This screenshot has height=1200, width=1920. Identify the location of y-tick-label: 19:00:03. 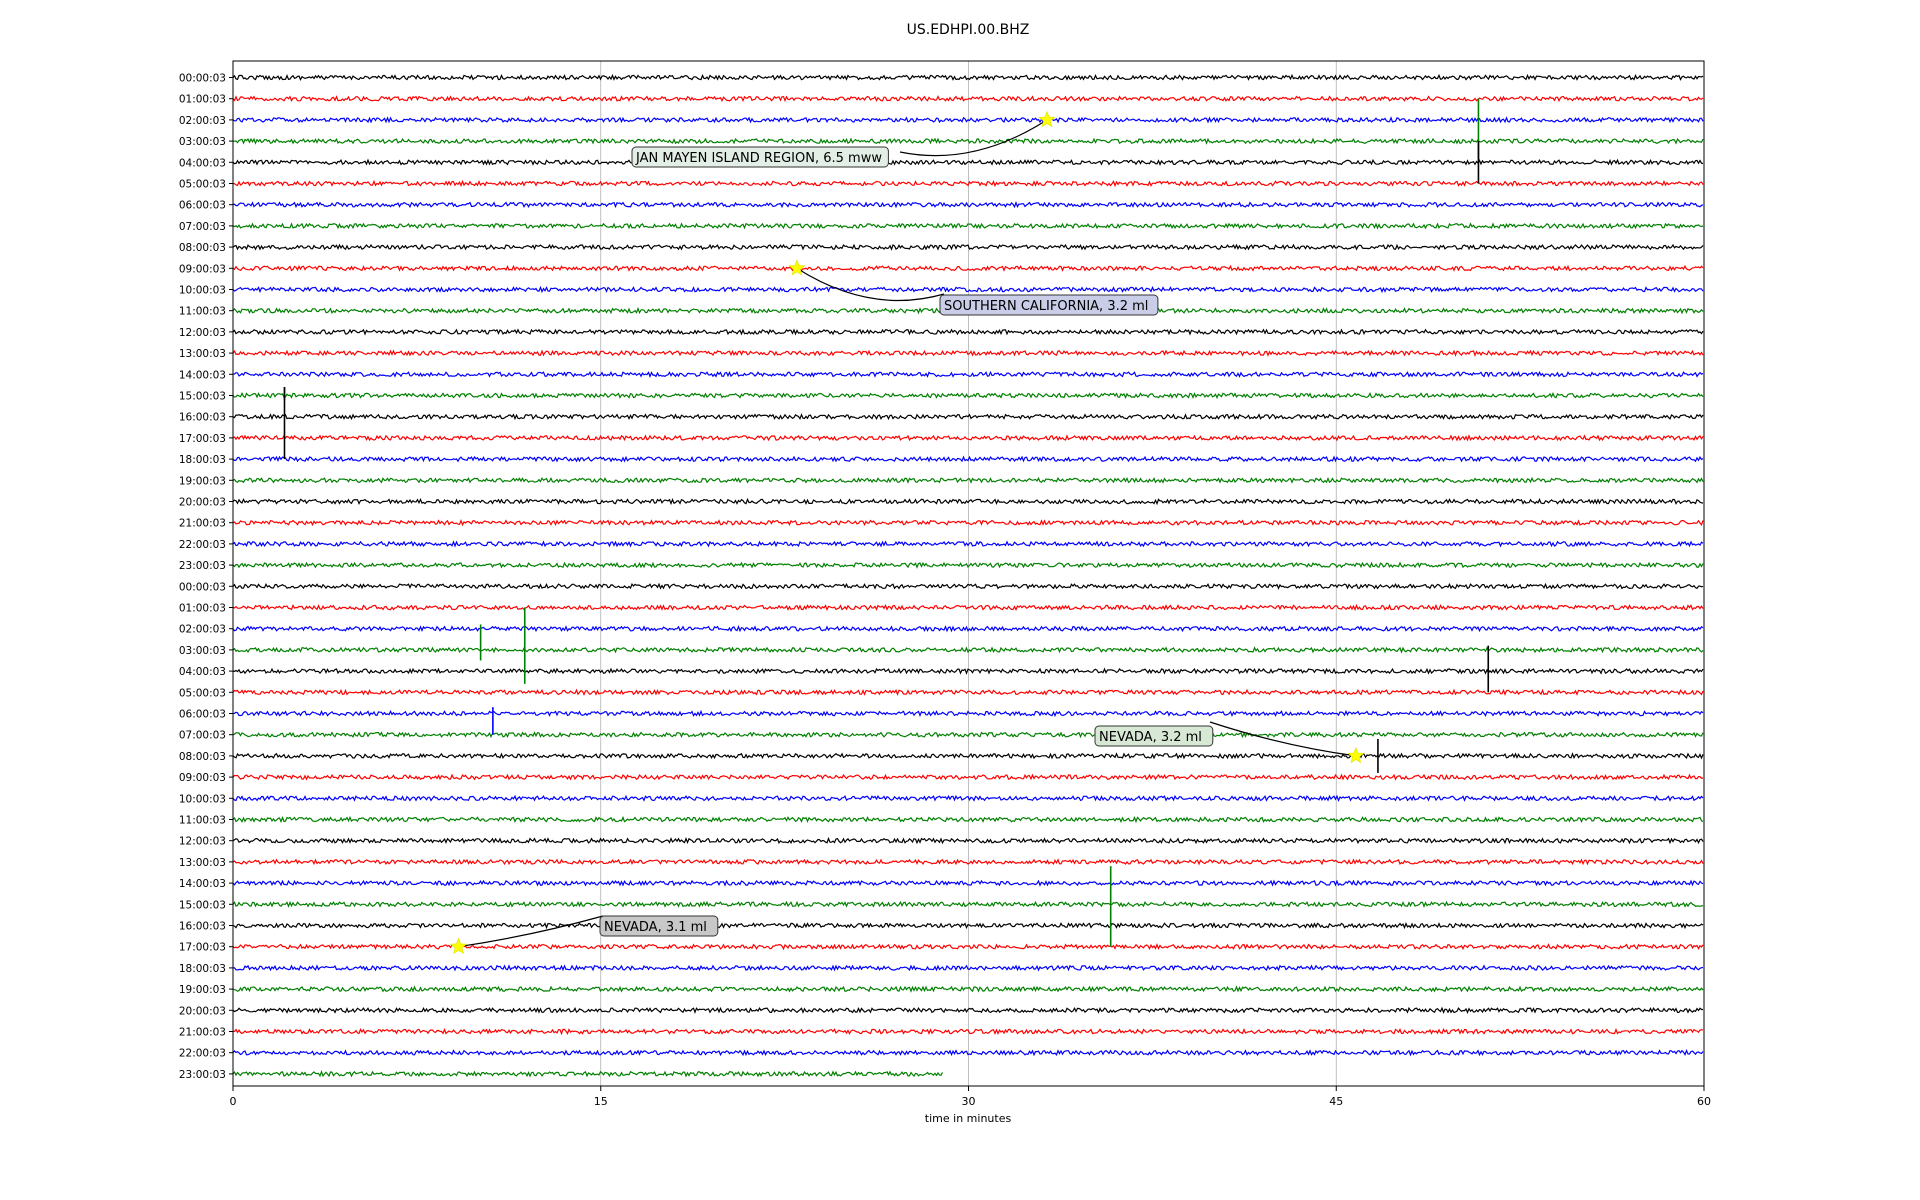
(202, 990).